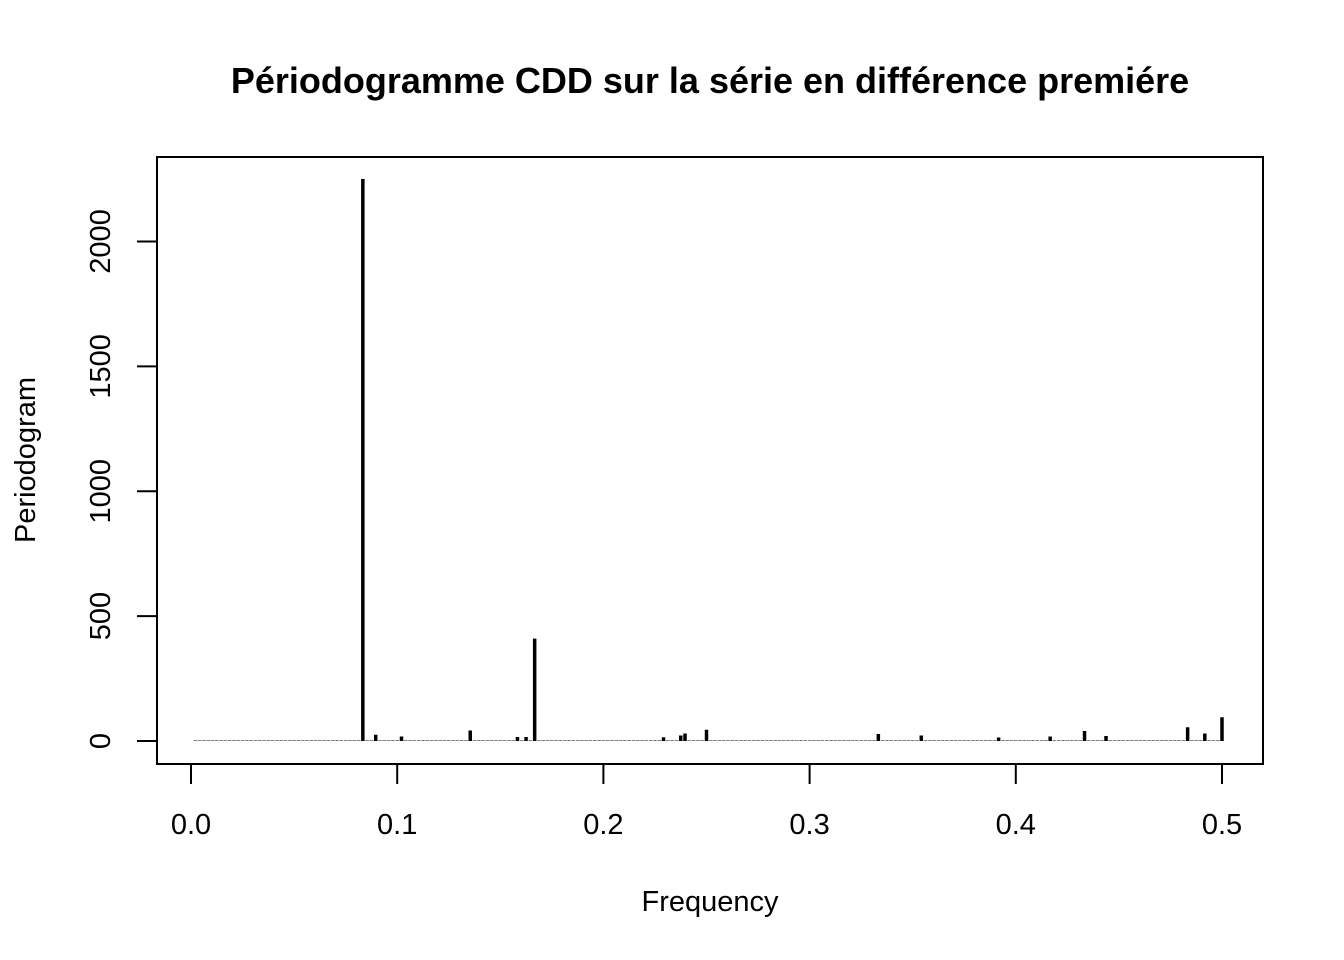 This screenshot has width=1344, height=960. I want to click on x-tick-label: 0.2, so click(603, 825).